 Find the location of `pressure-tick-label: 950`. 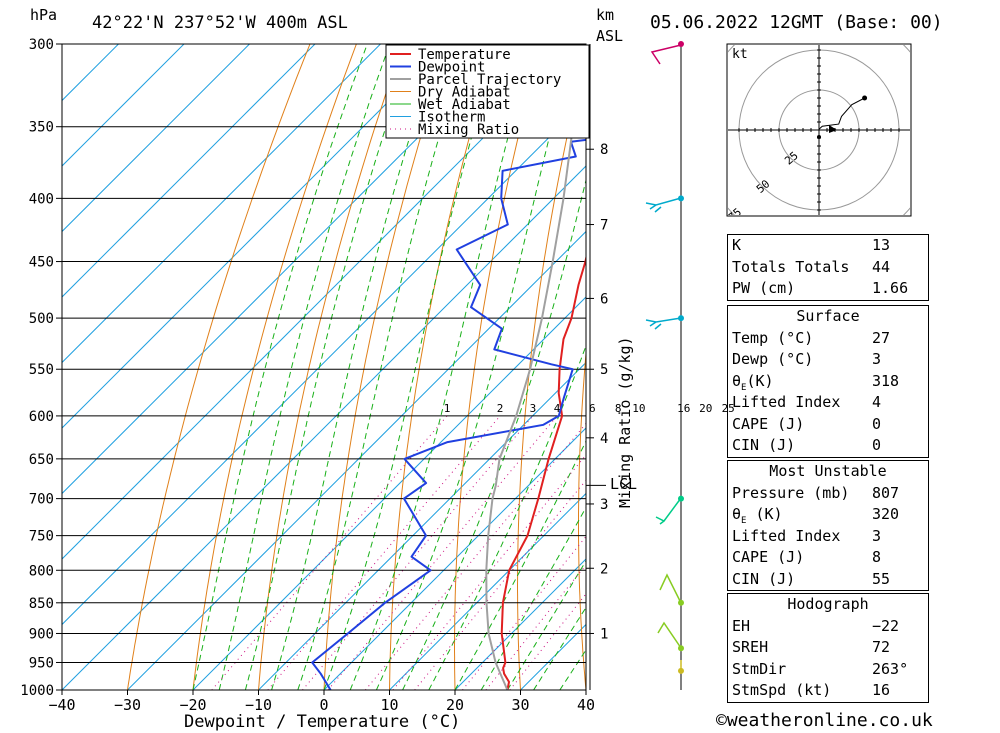

pressure-tick-label: 950 is located at coordinates (41, 664).